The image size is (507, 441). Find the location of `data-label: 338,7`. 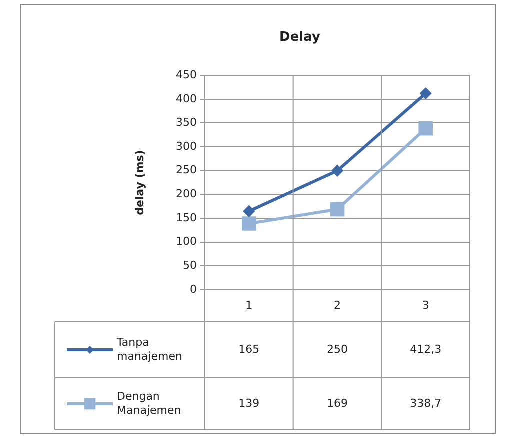

data-label: 338,7 is located at coordinates (426, 403).